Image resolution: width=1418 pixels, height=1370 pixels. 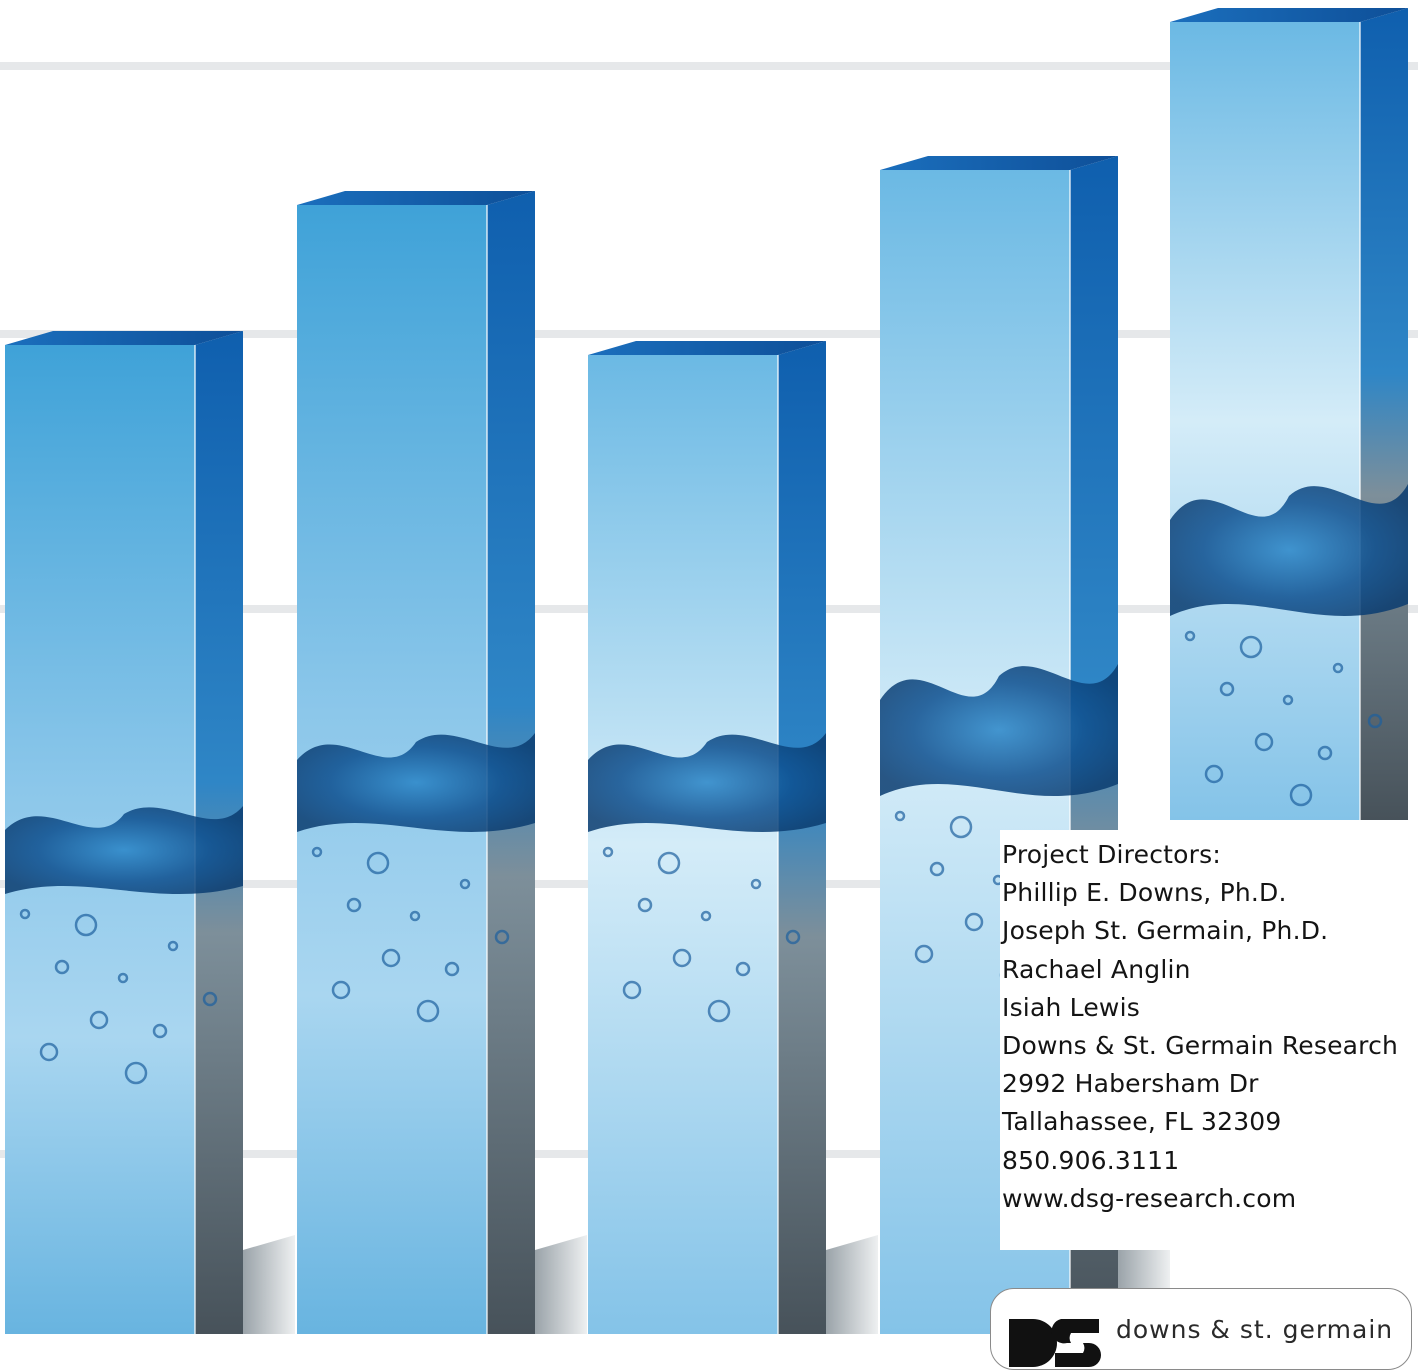 I want to click on director-name: Phillip E. Downs, Ph.D., so click(x=1144, y=893).